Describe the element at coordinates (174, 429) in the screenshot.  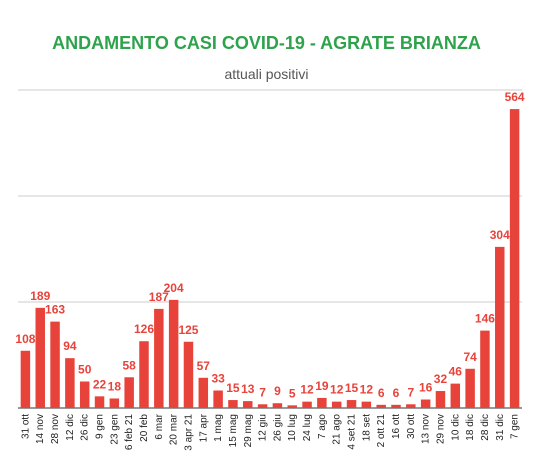
I see `x-tick-label: 20 mar` at that location.